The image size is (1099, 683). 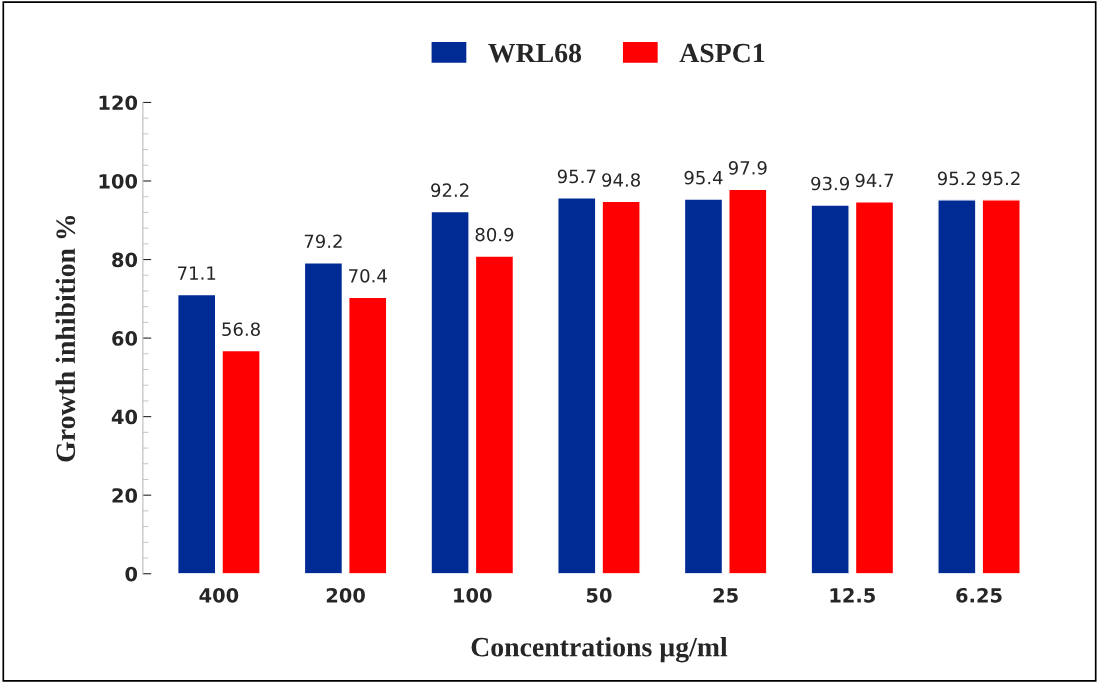 I want to click on y-tick-label: 0, so click(x=131, y=574).